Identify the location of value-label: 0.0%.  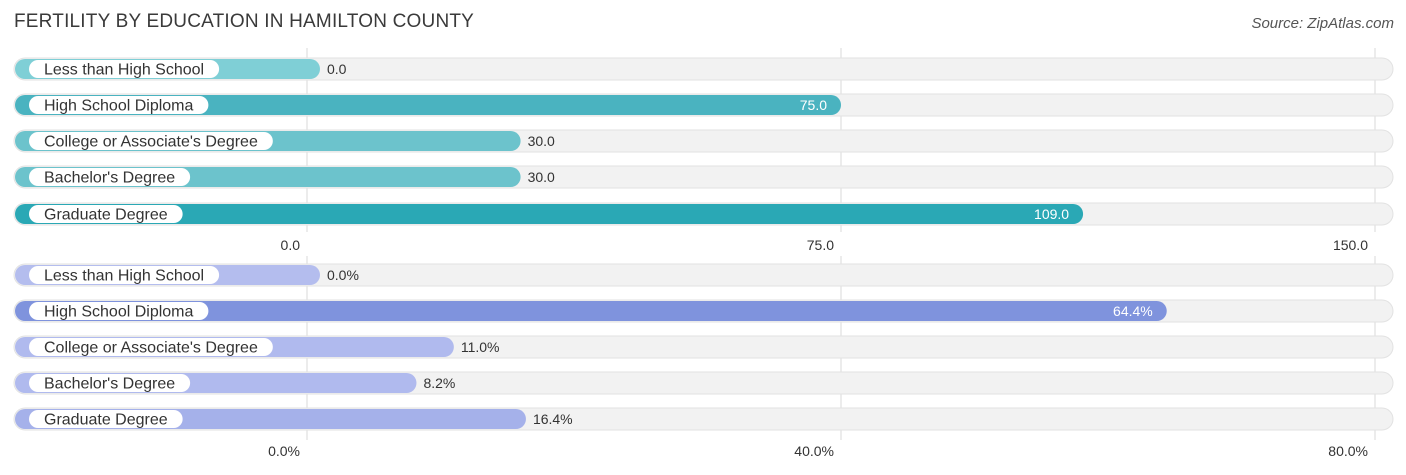
(343, 275).